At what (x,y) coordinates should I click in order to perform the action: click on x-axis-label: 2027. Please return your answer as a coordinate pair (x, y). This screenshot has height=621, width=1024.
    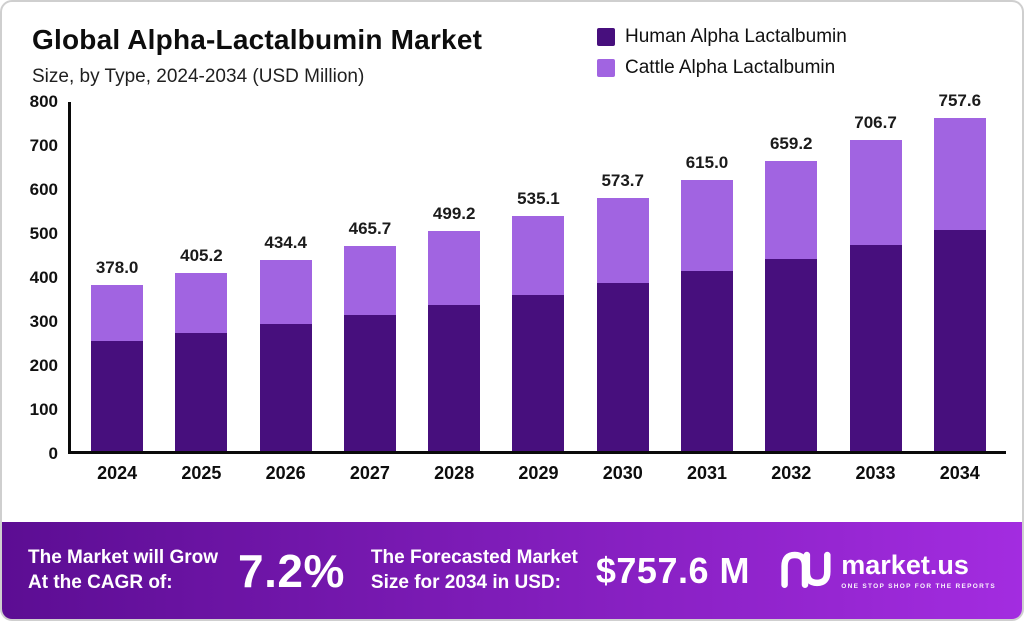
    Looking at the image, I should click on (369, 473).